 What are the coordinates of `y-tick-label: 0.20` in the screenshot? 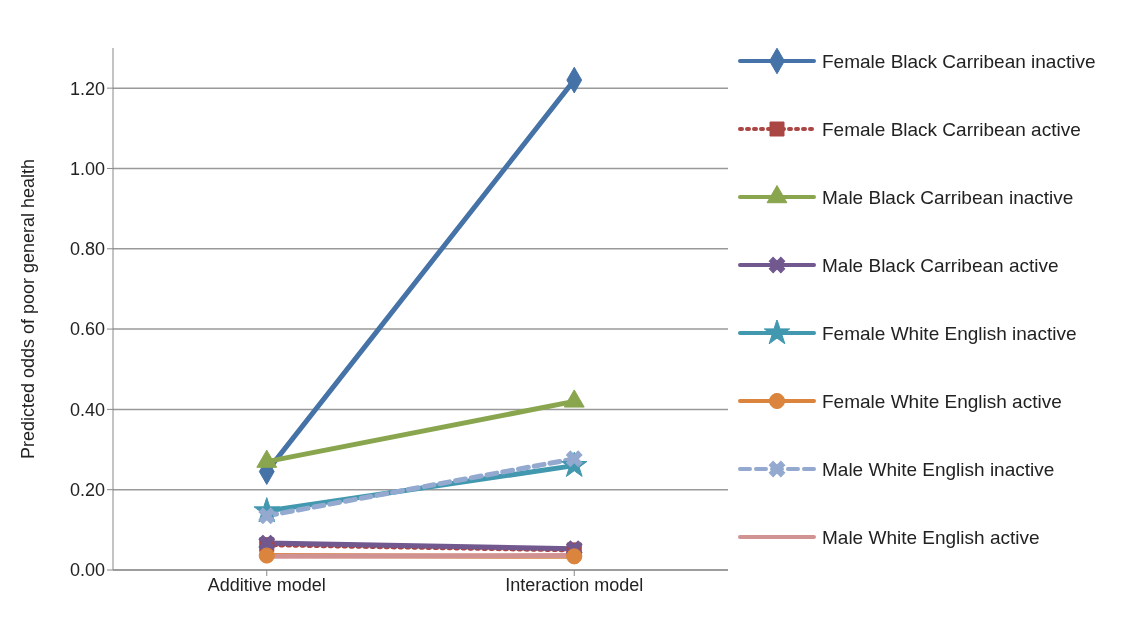 It's located at (87, 490).